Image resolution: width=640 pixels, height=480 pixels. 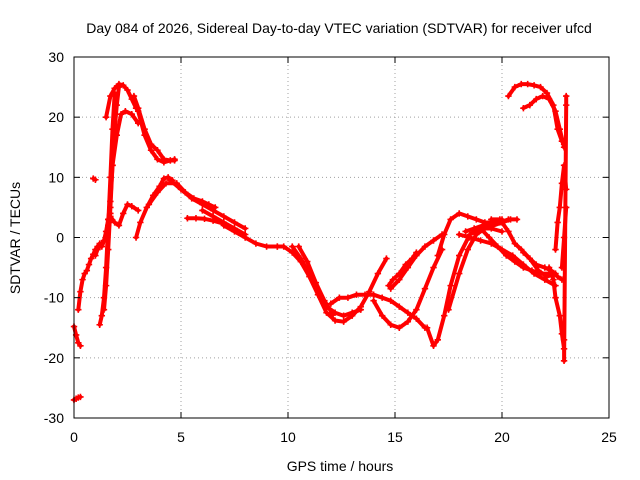 What do you see at coordinates (54, 418) in the screenshot?
I see `y-tick-label: -30` at bounding box center [54, 418].